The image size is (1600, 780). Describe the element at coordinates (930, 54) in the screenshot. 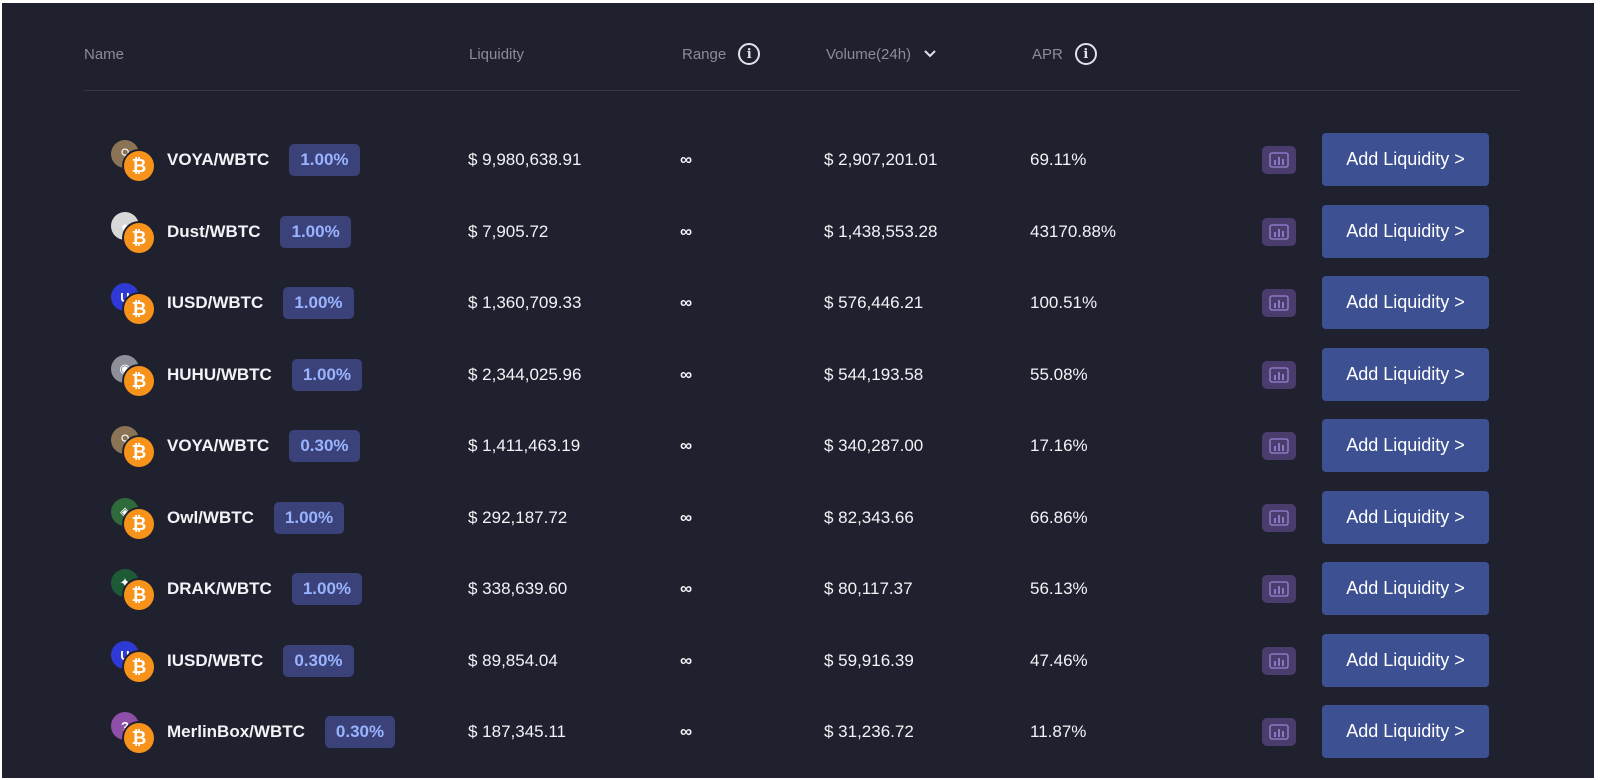

I see `chevron-down-icon` at that location.